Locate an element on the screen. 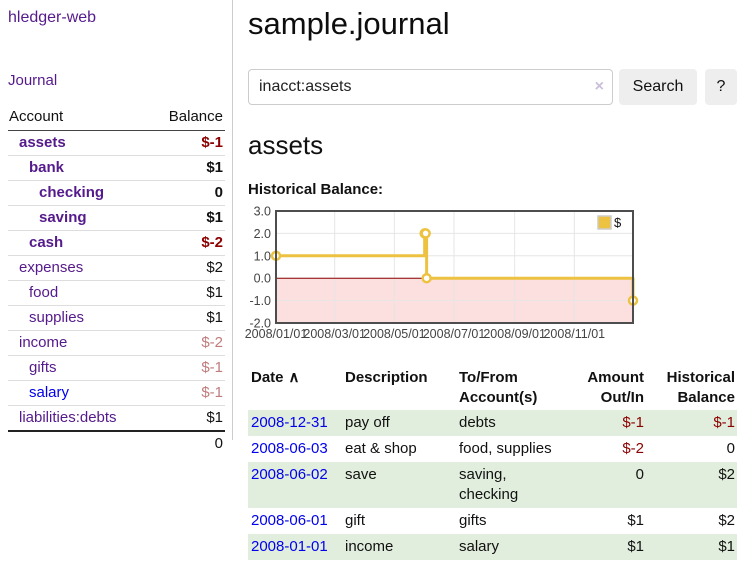  register-amount-cell: $-2 is located at coordinates (633, 448).